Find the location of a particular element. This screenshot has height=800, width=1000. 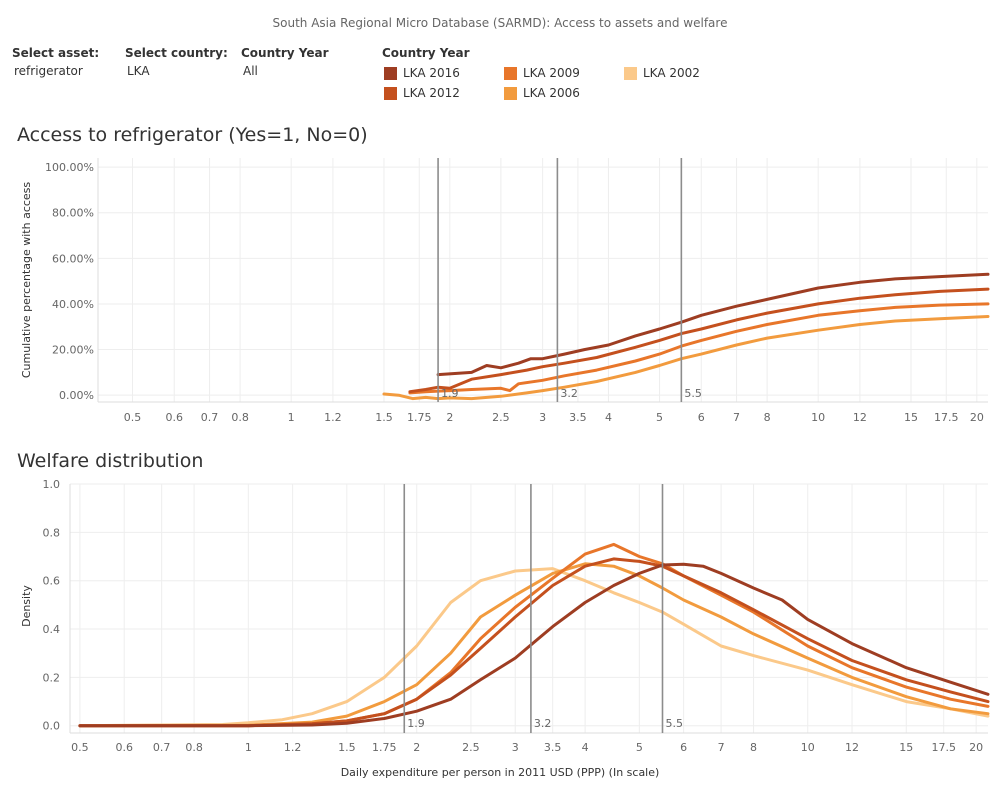

filter-country-year-label: Country Year is located at coordinates (285, 53).